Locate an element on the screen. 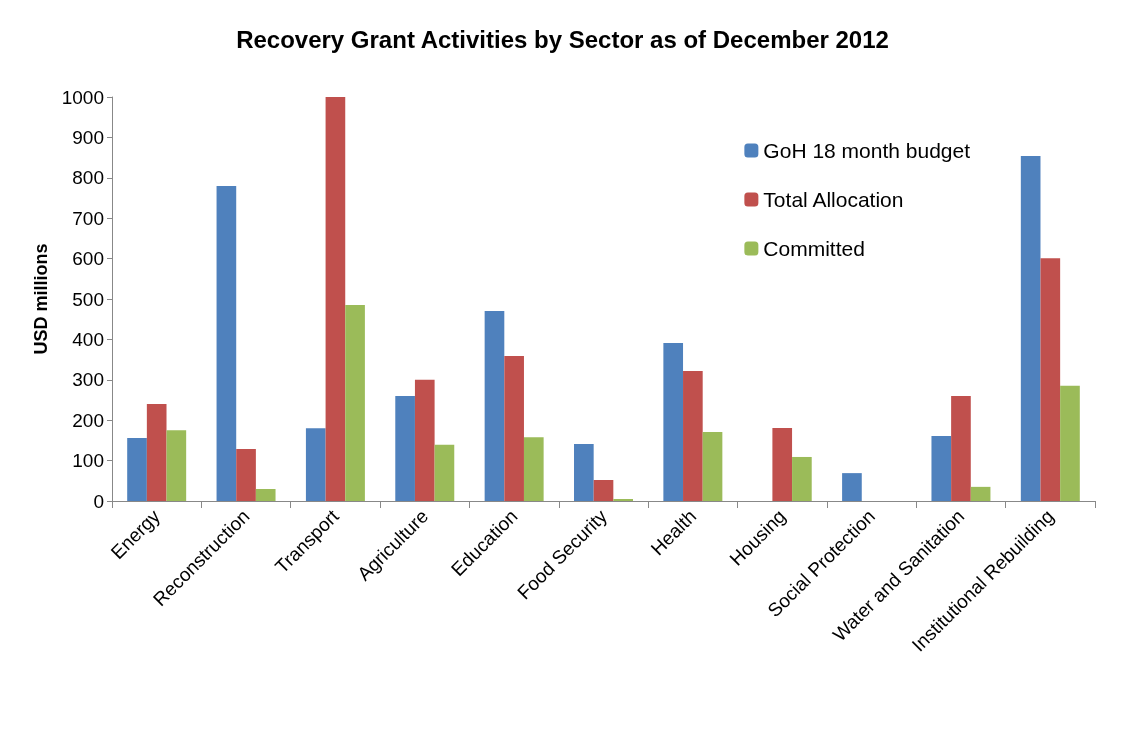 The image size is (1125, 731). legend-label: Total Allocation is located at coordinates (833, 199).